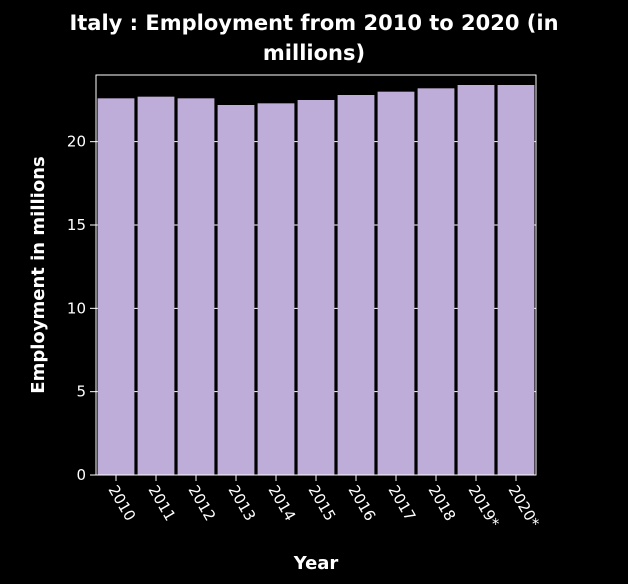  Describe the element at coordinates (314, 53) in the screenshot. I see `chart-title-line-2: millions)` at that location.